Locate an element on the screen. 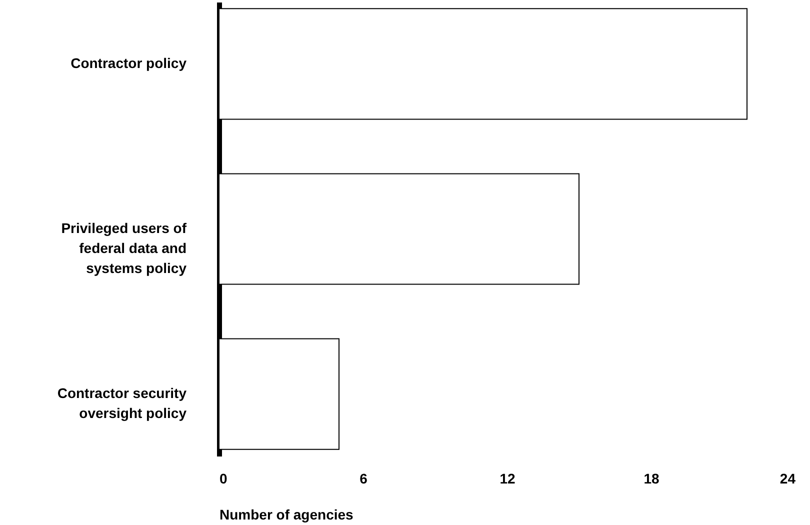 This screenshot has width=810, height=525. x-tick-label: 18 is located at coordinates (652, 478).